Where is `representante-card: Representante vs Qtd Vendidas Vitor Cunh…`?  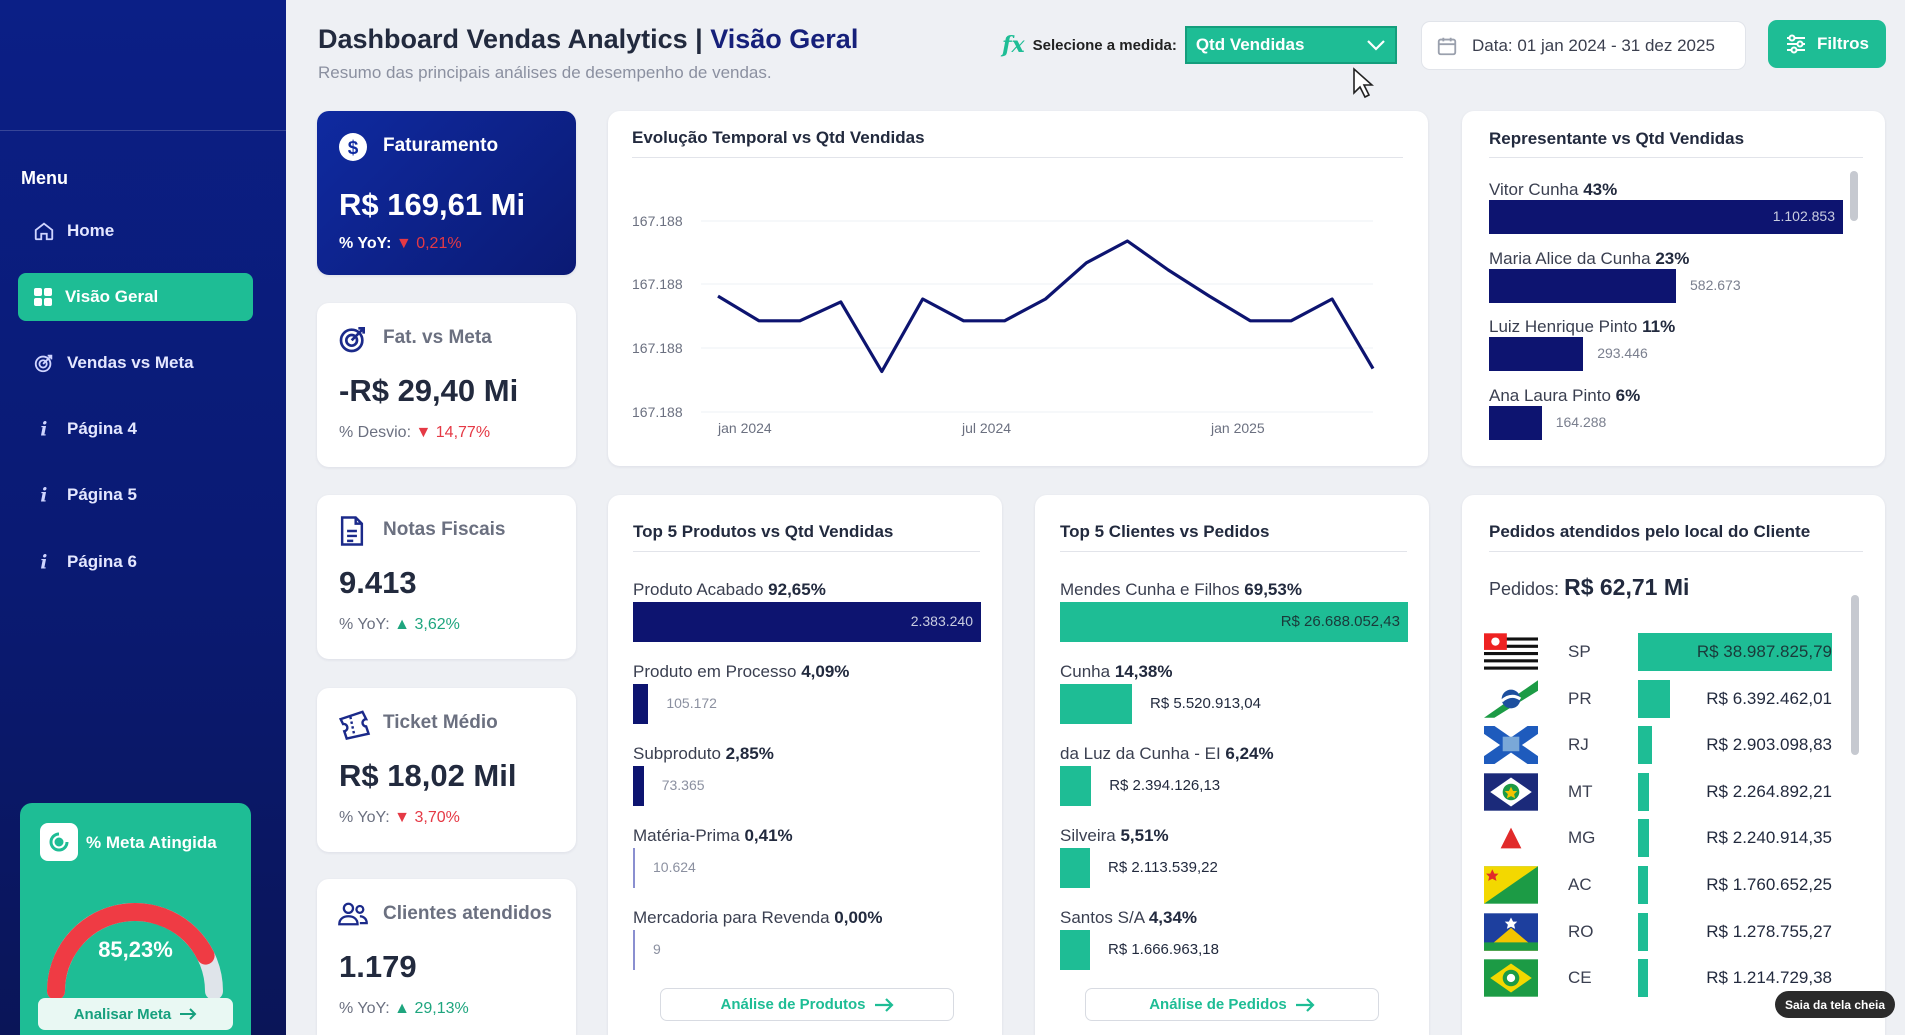
representante-card: Representante vs Qtd Vendidas Vitor Cunh… is located at coordinates (1673, 288).